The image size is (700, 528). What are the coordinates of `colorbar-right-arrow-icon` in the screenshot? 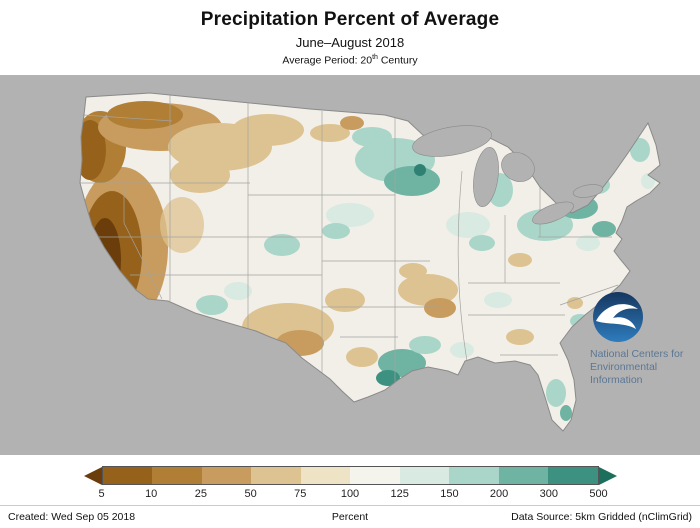 It's located at (607, 475).